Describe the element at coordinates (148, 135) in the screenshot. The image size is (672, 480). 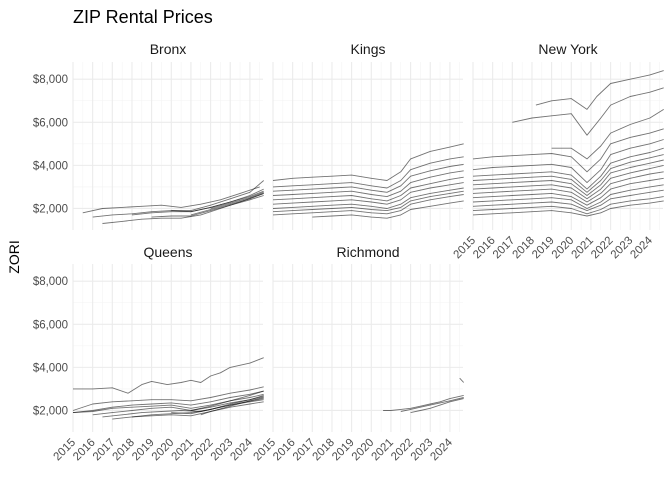
I see `facet-panel: Bronx $2,000 $4,000 $6,000 $8,000` at that location.